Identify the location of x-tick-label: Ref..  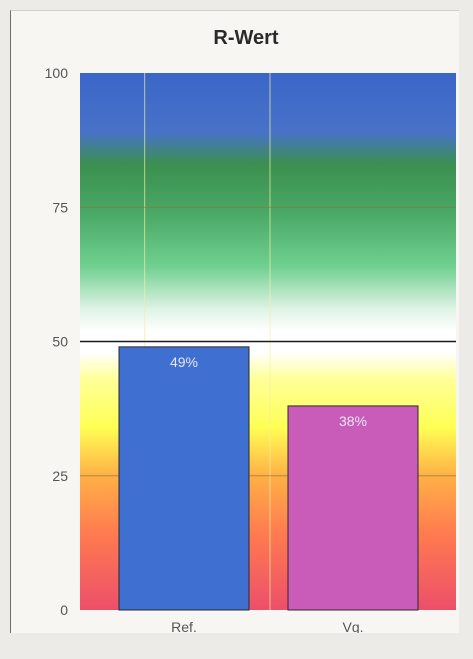
(184, 626).